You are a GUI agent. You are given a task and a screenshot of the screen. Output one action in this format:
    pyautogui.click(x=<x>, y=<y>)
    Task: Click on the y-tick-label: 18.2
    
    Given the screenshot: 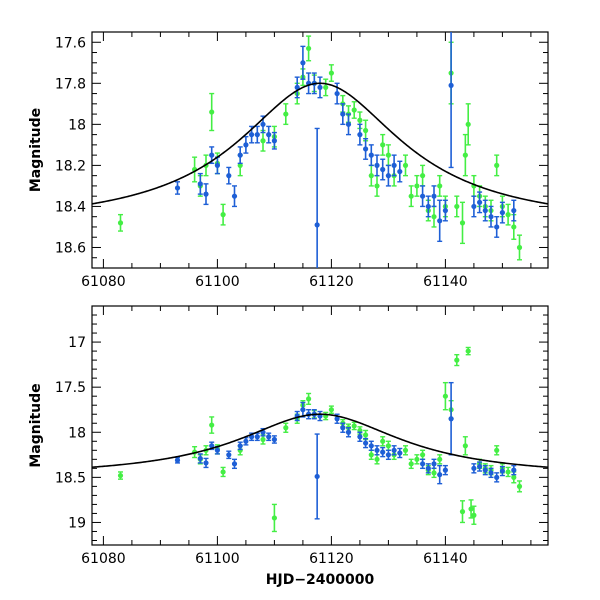 What is the action you would take?
    pyautogui.click(x=70, y=166)
    